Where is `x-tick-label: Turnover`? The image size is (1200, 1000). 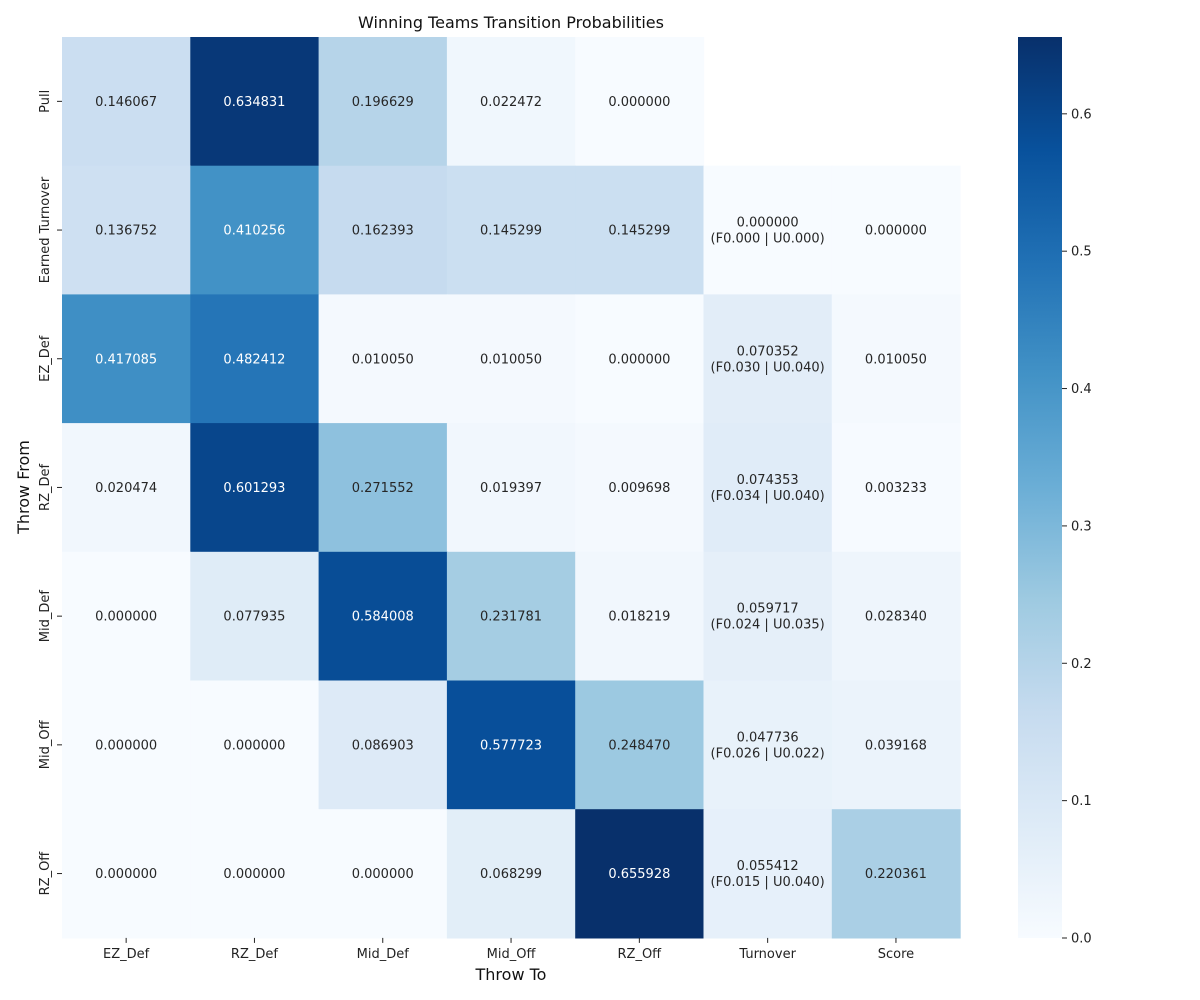 x-tick-label: Turnover is located at coordinates (767, 954).